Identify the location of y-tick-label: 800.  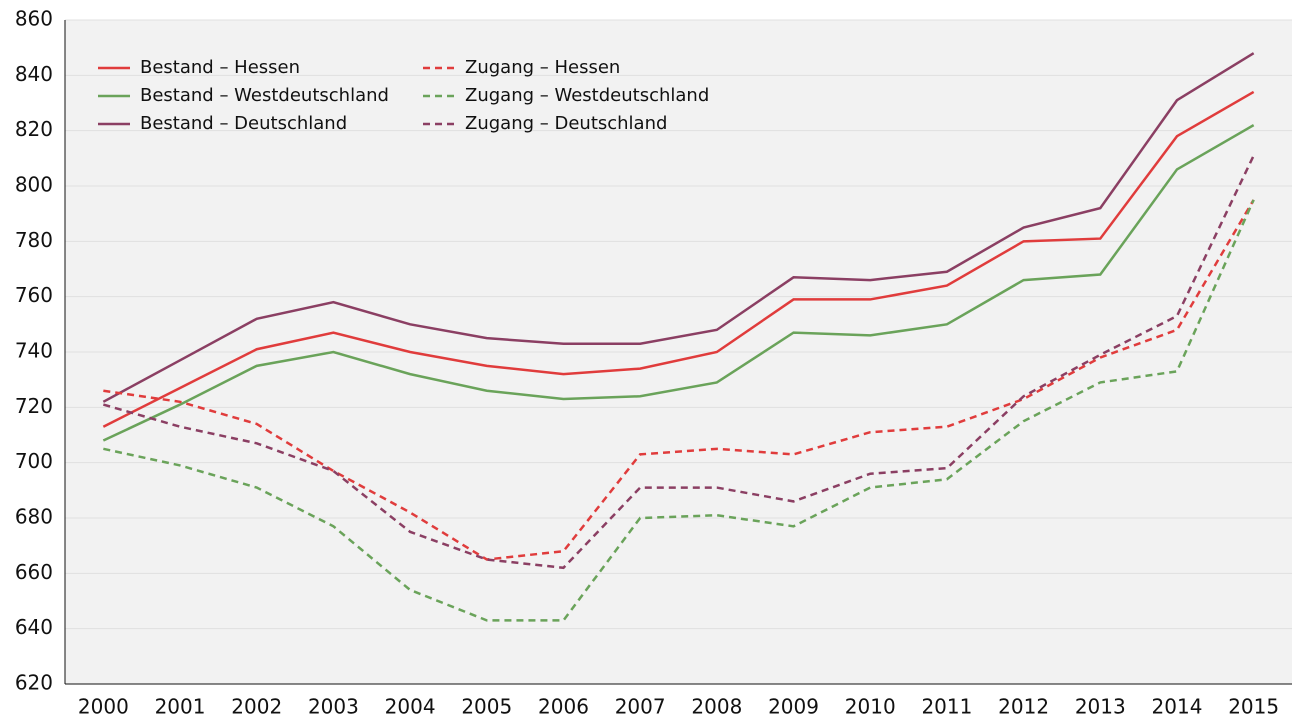
(34, 185).